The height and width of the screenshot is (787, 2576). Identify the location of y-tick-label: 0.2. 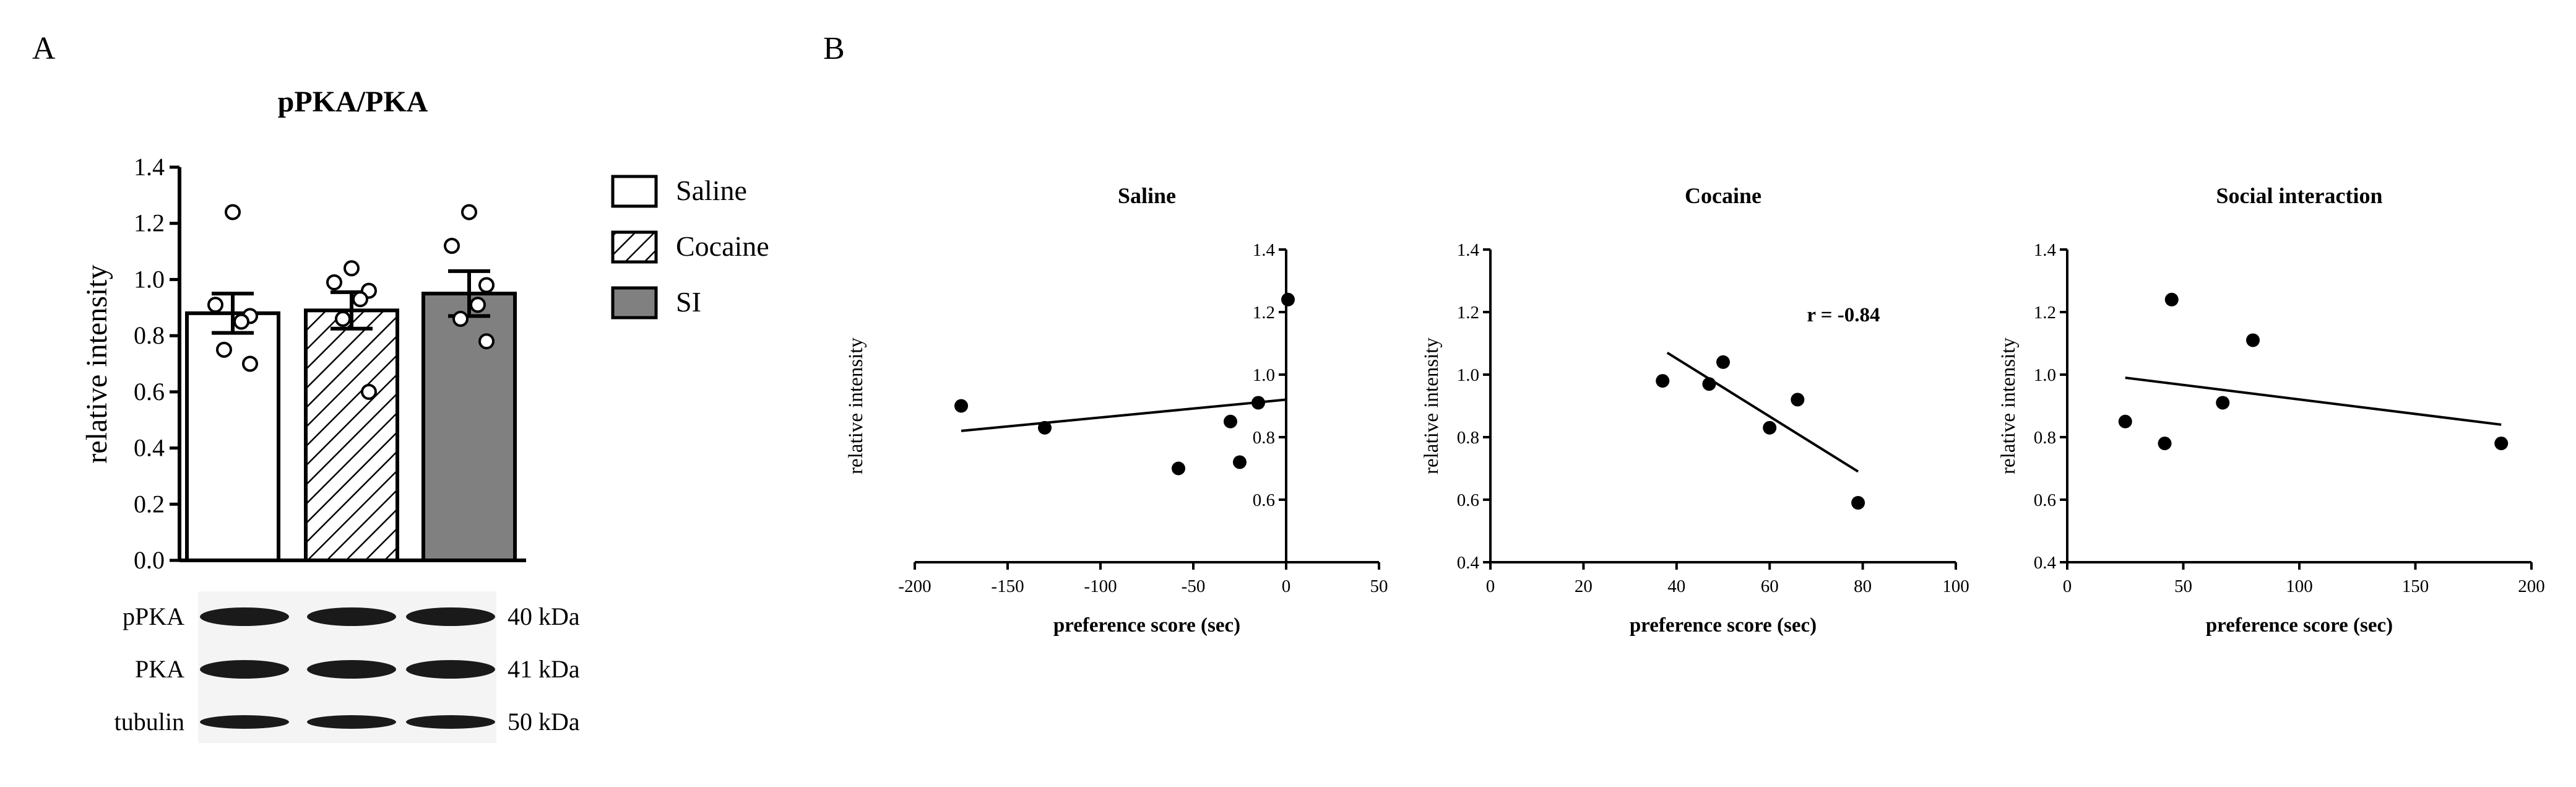
(149, 504).